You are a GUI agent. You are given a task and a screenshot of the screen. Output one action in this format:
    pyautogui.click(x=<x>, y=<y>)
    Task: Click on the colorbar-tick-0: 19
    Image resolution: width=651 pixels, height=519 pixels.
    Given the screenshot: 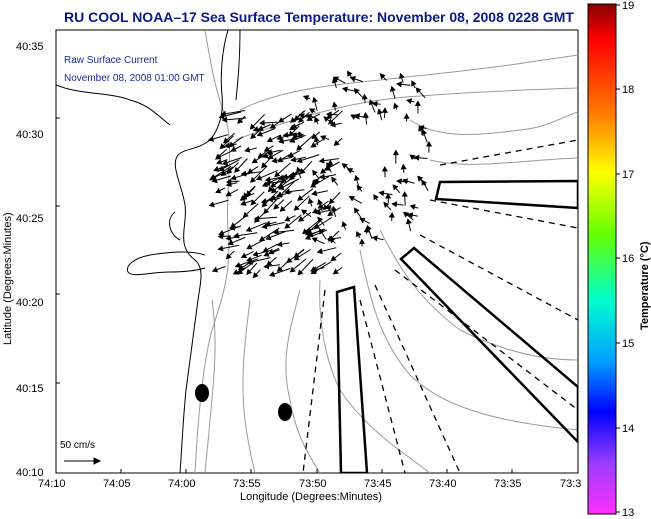 What is the action you would take?
    pyautogui.click(x=628, y=6)
    